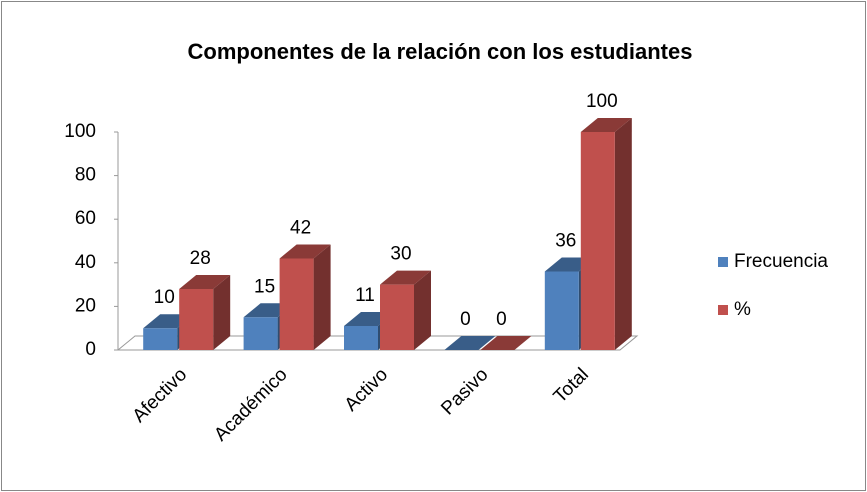 This screenshot has width=867, height=492. Describe the element at coordinates (164, 297) in the screenshot. I see `data-label: 10` at that location.